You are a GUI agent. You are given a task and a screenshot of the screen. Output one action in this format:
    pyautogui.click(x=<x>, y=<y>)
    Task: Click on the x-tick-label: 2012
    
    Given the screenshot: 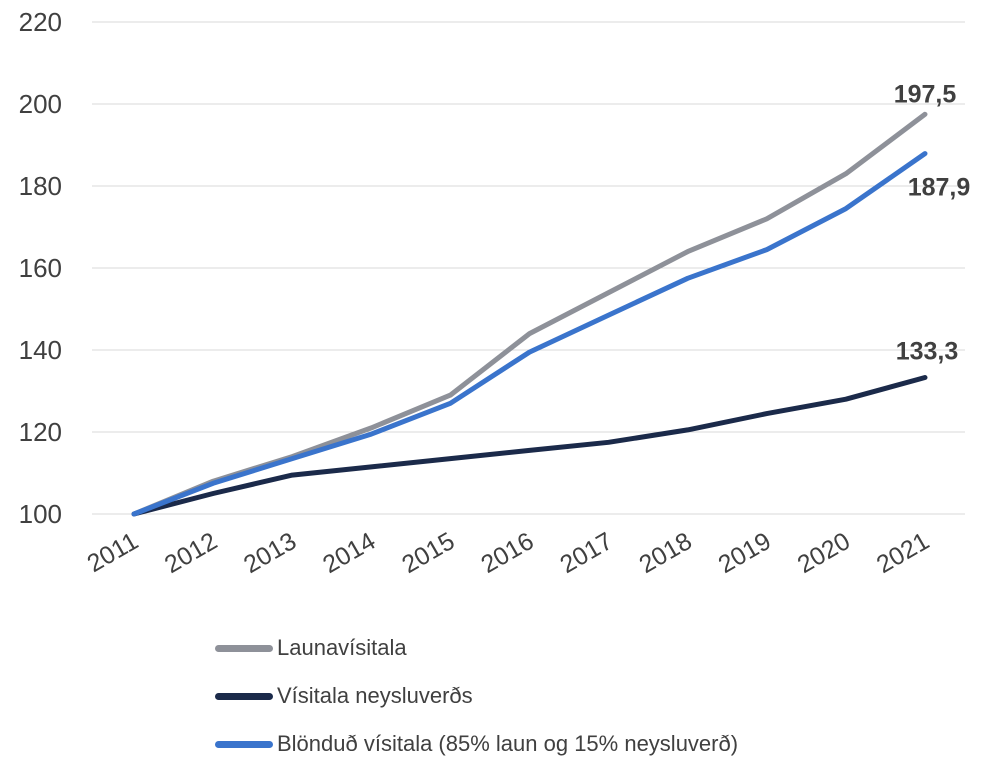 What is the action you would take?
    pyautogui.click(x=191, y=553)
    